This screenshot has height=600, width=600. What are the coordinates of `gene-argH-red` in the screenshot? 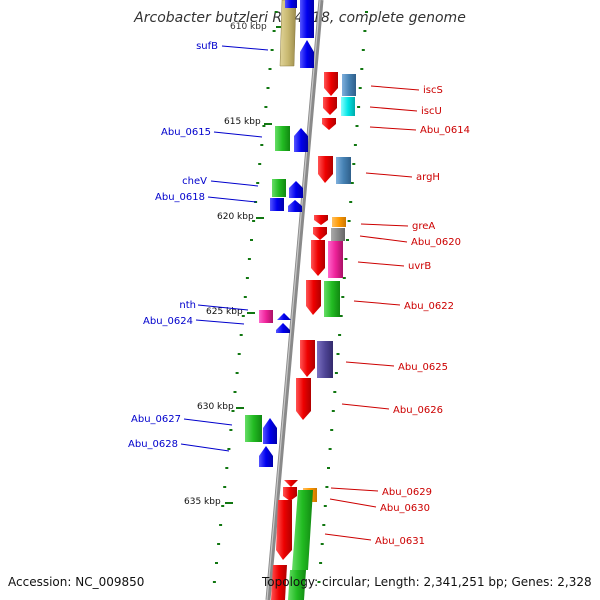 It's located at (325, 169).